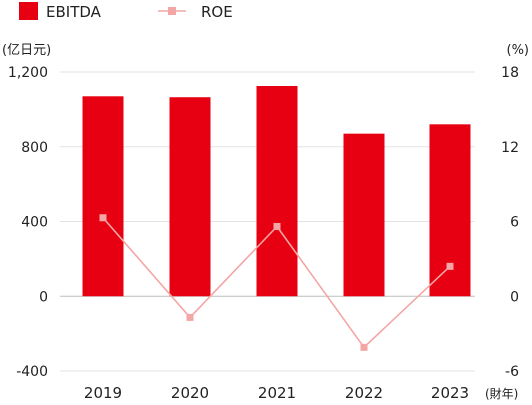  I want to click on right-tick-label: 18, so click(510, 73).